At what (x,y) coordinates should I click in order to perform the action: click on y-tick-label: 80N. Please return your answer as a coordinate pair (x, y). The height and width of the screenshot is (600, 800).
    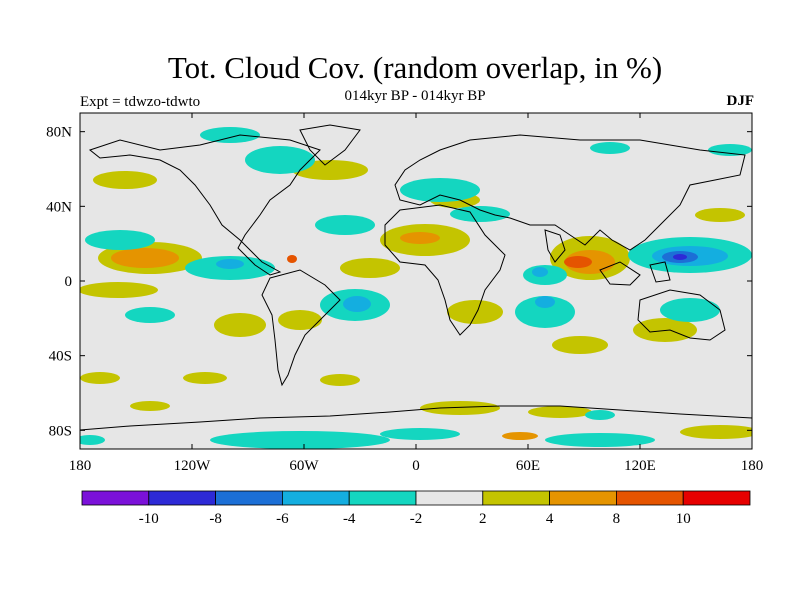
    Looking at the image, I should click on (59, 133).